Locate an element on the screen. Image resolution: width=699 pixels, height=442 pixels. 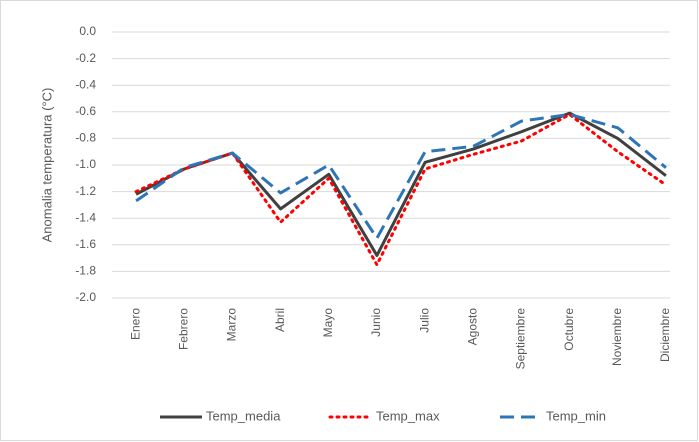
legend-label: Temp_max is located at coordinates (408, 415).